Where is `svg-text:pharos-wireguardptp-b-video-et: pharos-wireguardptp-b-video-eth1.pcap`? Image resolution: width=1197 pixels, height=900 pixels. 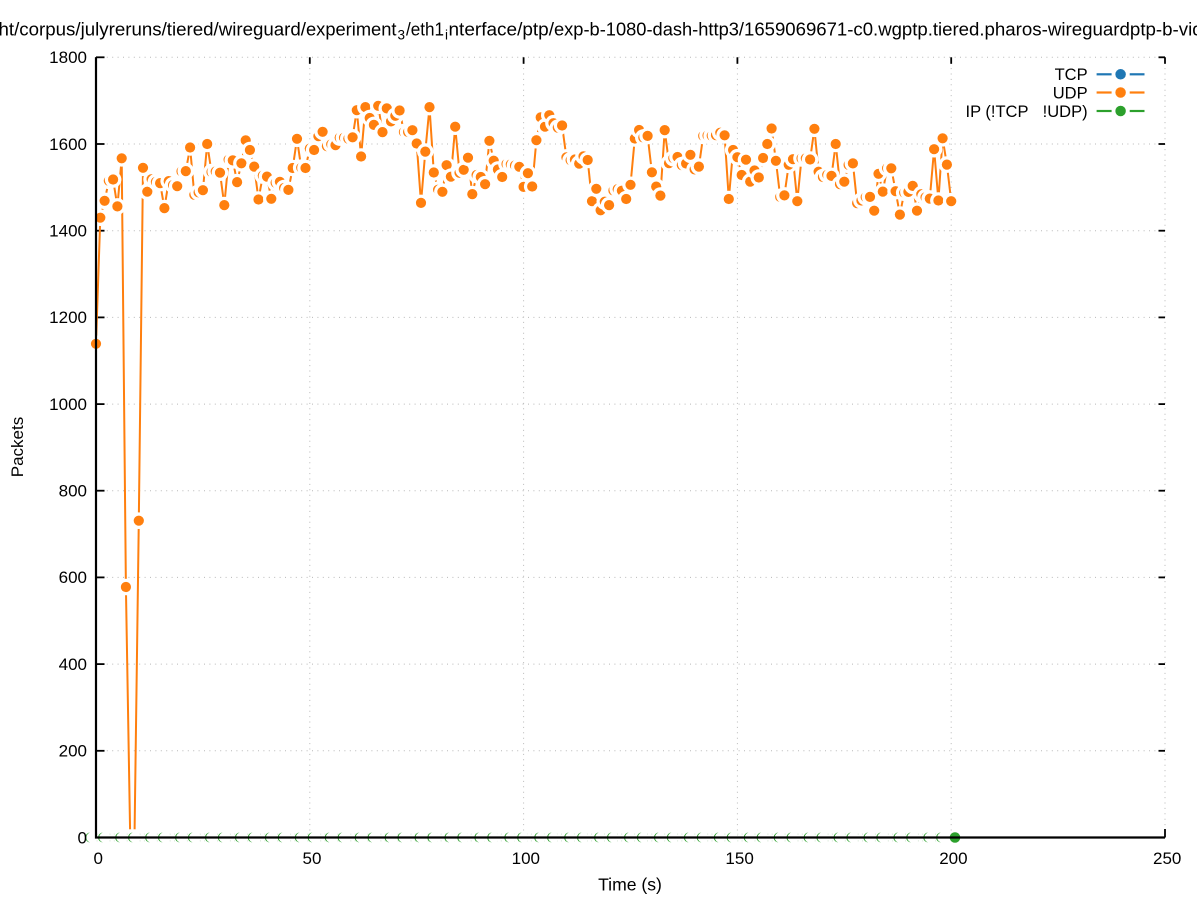 svg-text:pharos-wireguardptp-b-video-et: pharos-wireguardptp-b-video-eth1.pcap is located at coordinates (1091, 28).